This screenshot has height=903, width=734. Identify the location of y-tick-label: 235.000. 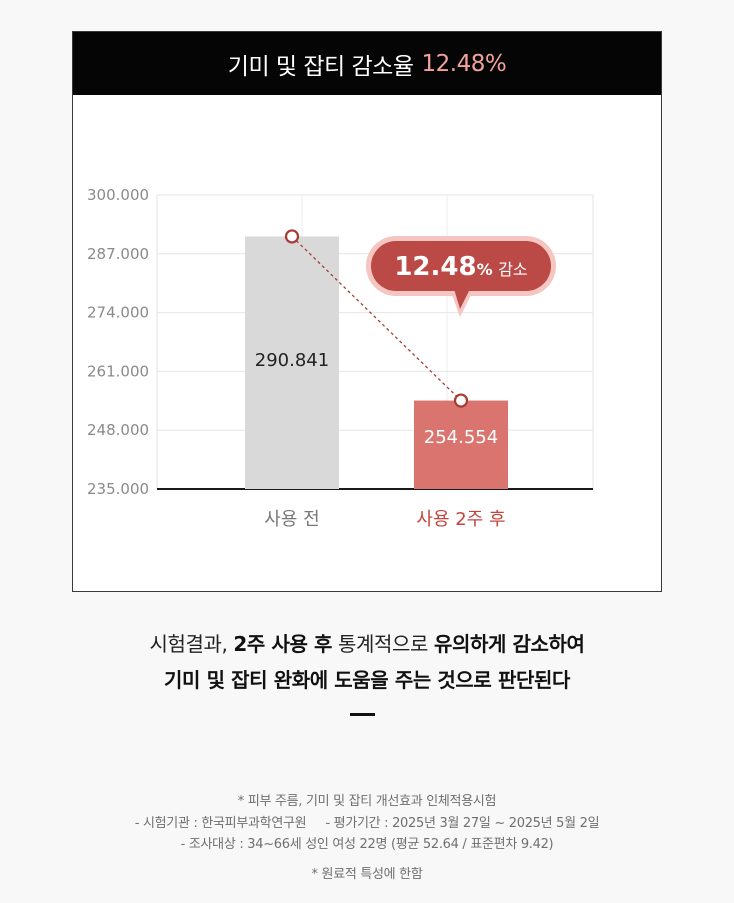
(118, 489).